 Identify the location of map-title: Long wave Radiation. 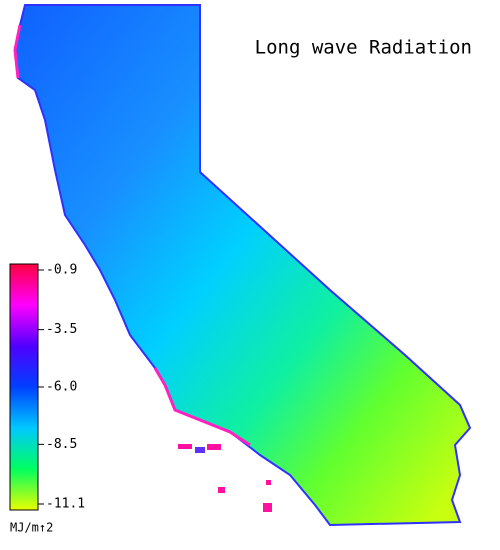
(363, 48).